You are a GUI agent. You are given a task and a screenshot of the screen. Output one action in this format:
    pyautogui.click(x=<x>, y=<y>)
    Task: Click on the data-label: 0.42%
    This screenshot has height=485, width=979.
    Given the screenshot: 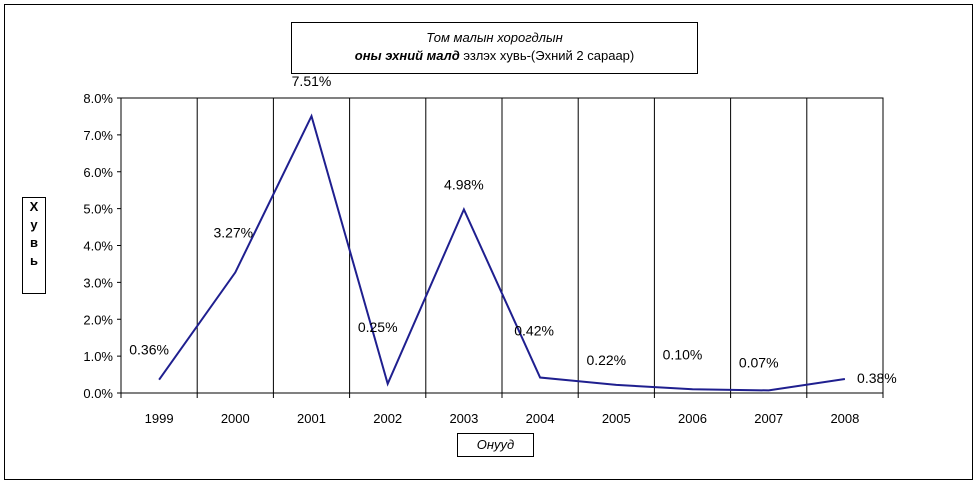 What is the action you would take?
    pyautogui.click(x=534, y=331)
    